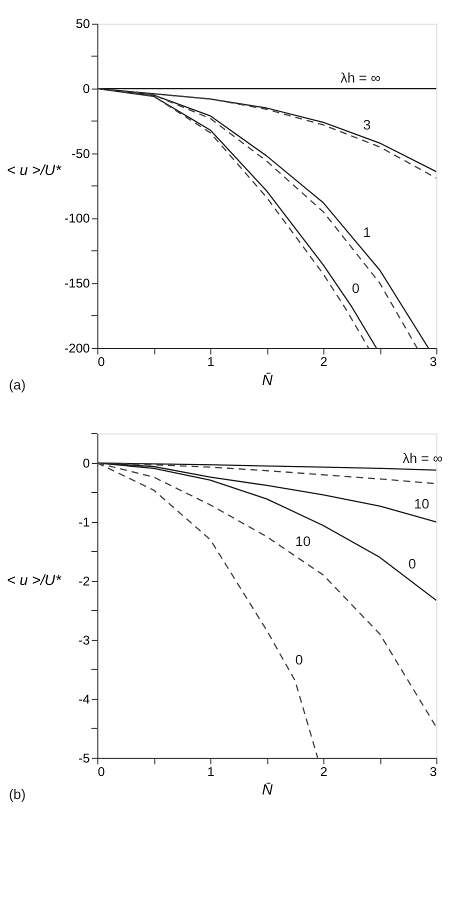  I want to click on y-tick-label: -3, so click(84, 640).